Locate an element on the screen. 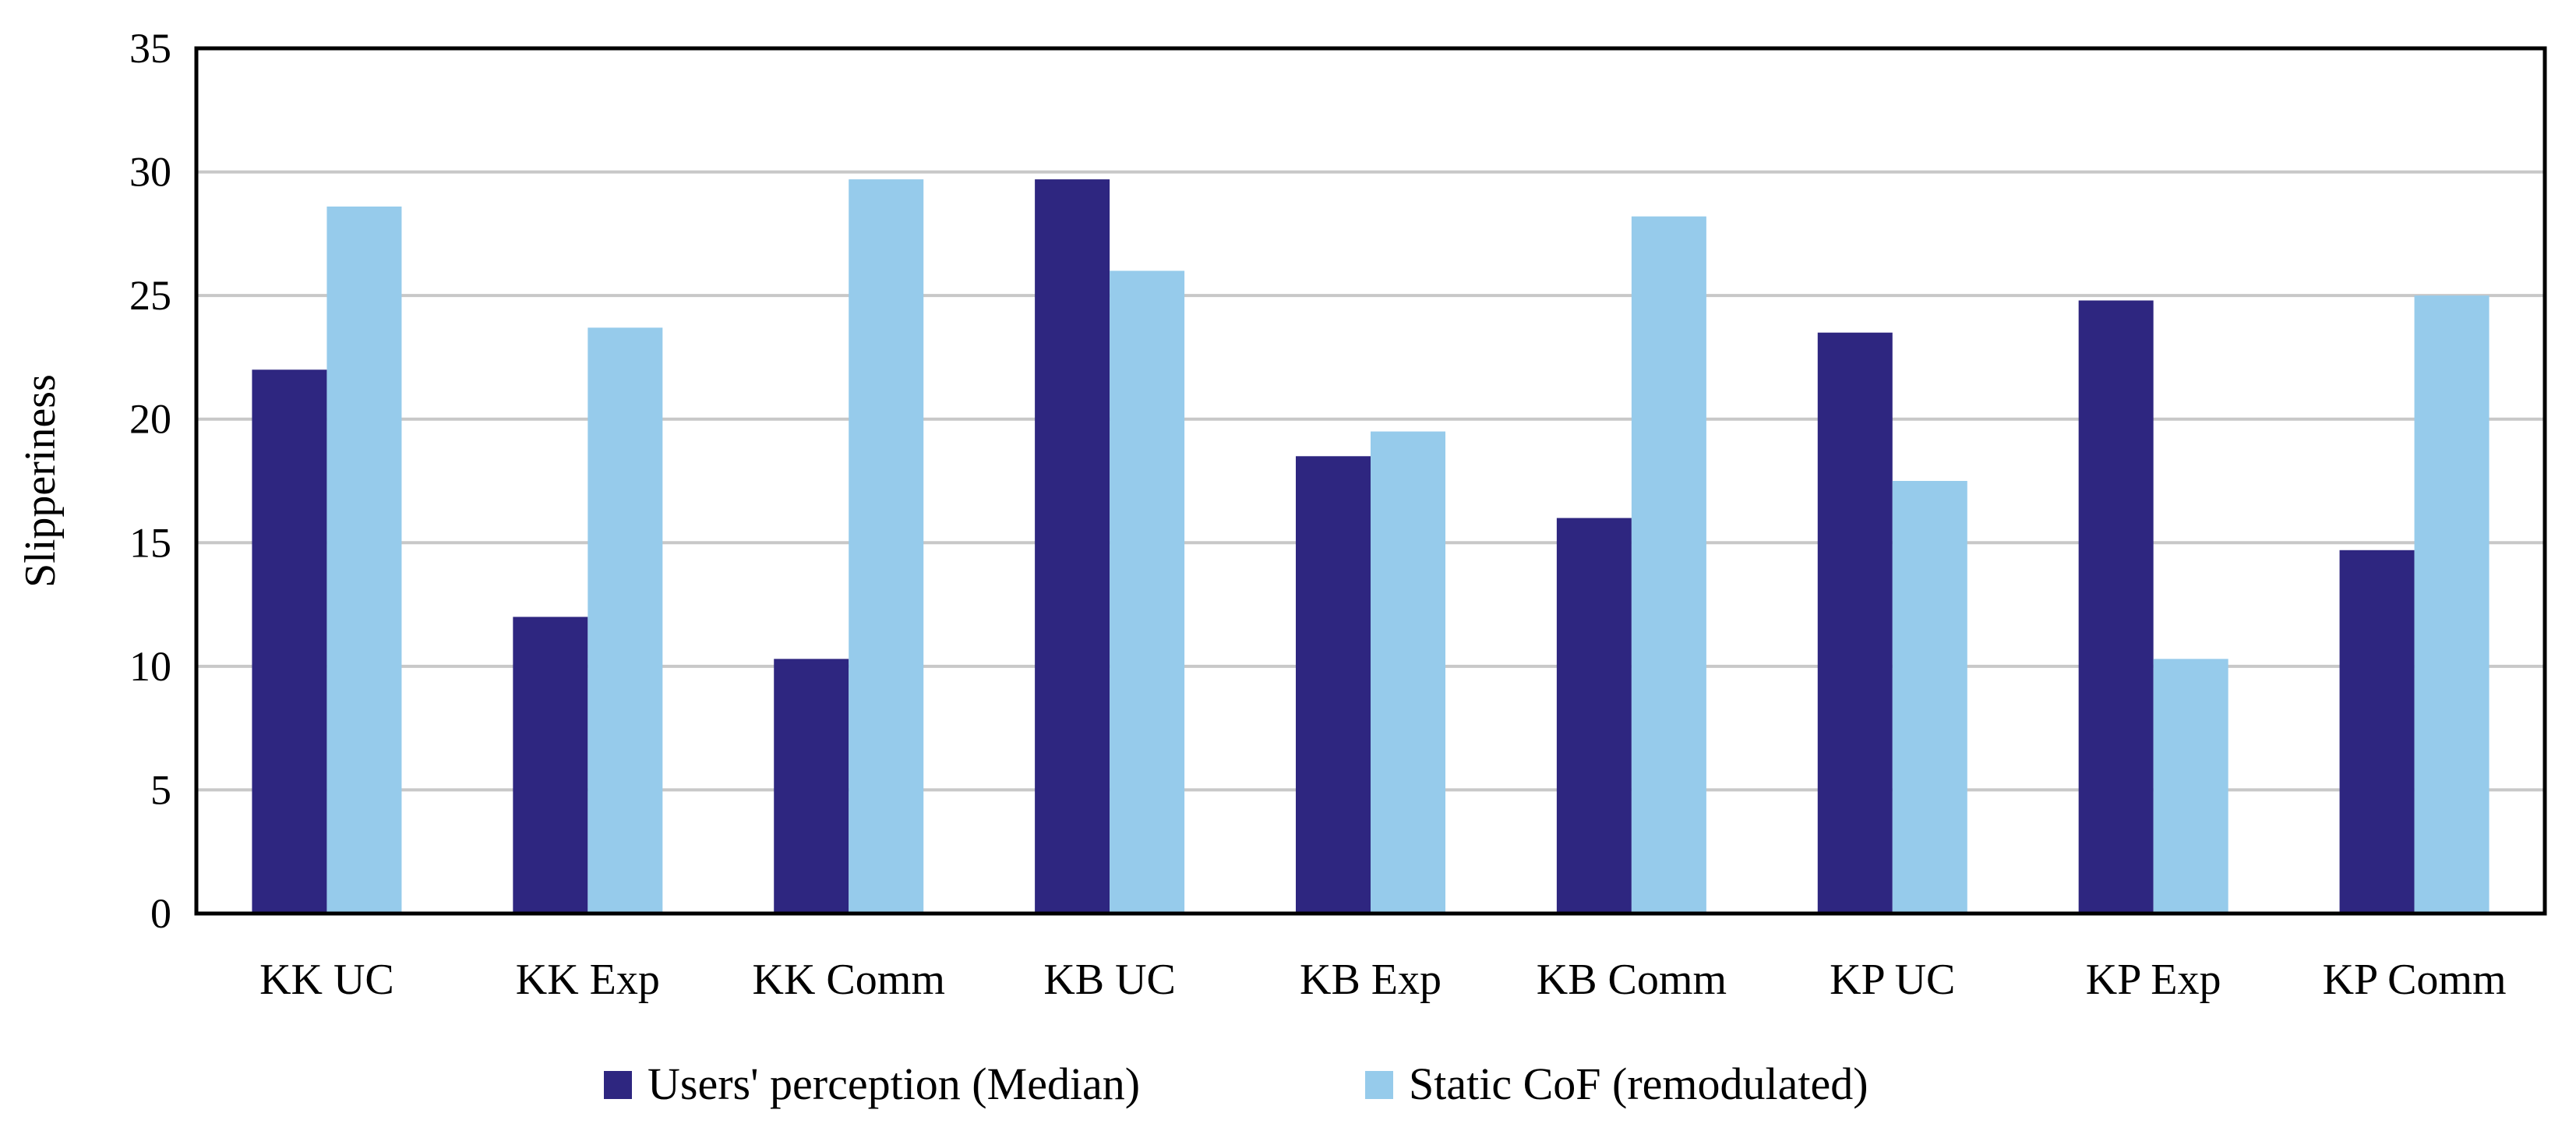 The height and width of the screenshot is (1138, 2576). y-tick-label: 5 is located at coordinates (160, 789).